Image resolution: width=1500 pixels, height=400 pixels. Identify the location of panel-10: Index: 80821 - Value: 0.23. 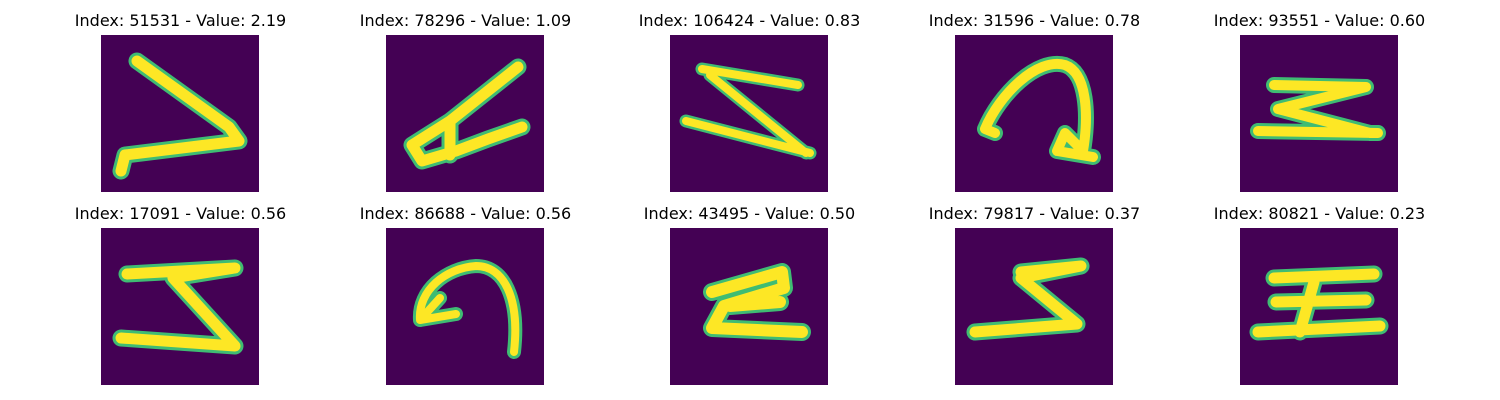
(1319, 294).